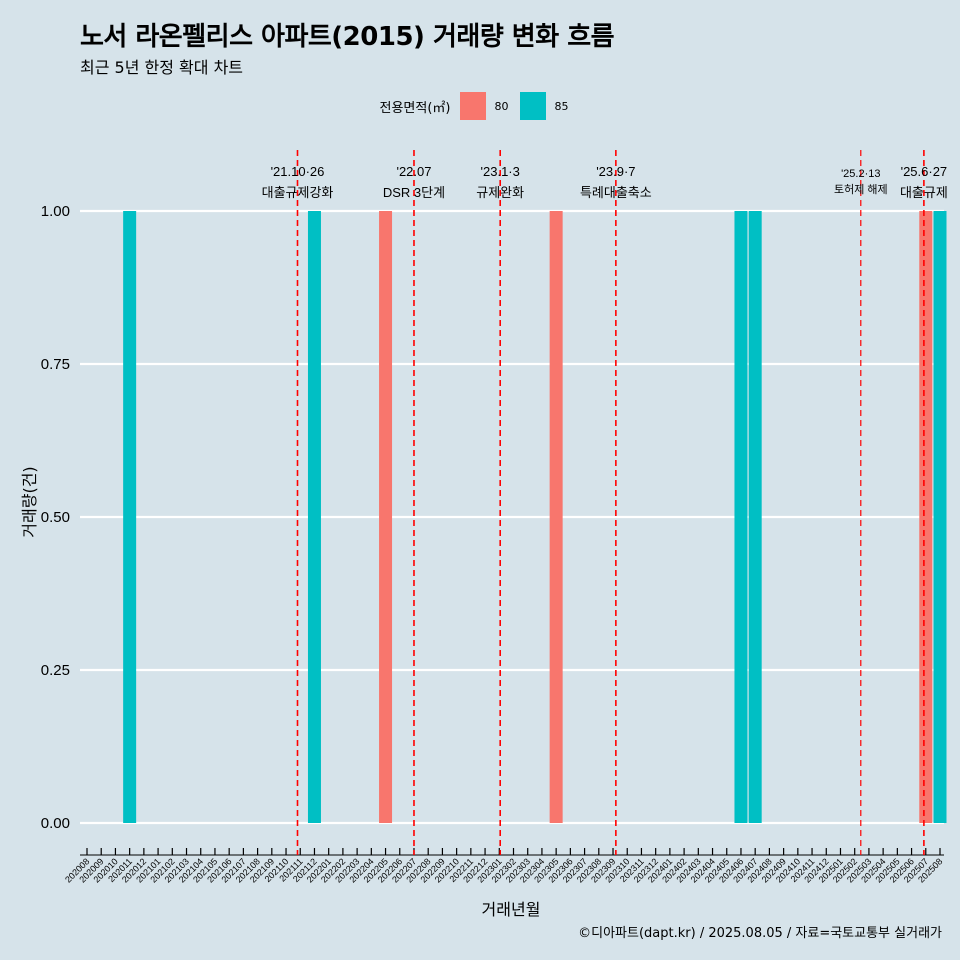 Image resolution: width=960 pixels, height=960 pixels. What do you see at coordinates (347, 37) in the screenshot?
I see `chart-title: 노서 라온펠리스 아파트(2015) 거래량 변화 흐름` at bounding box center [347, 37].